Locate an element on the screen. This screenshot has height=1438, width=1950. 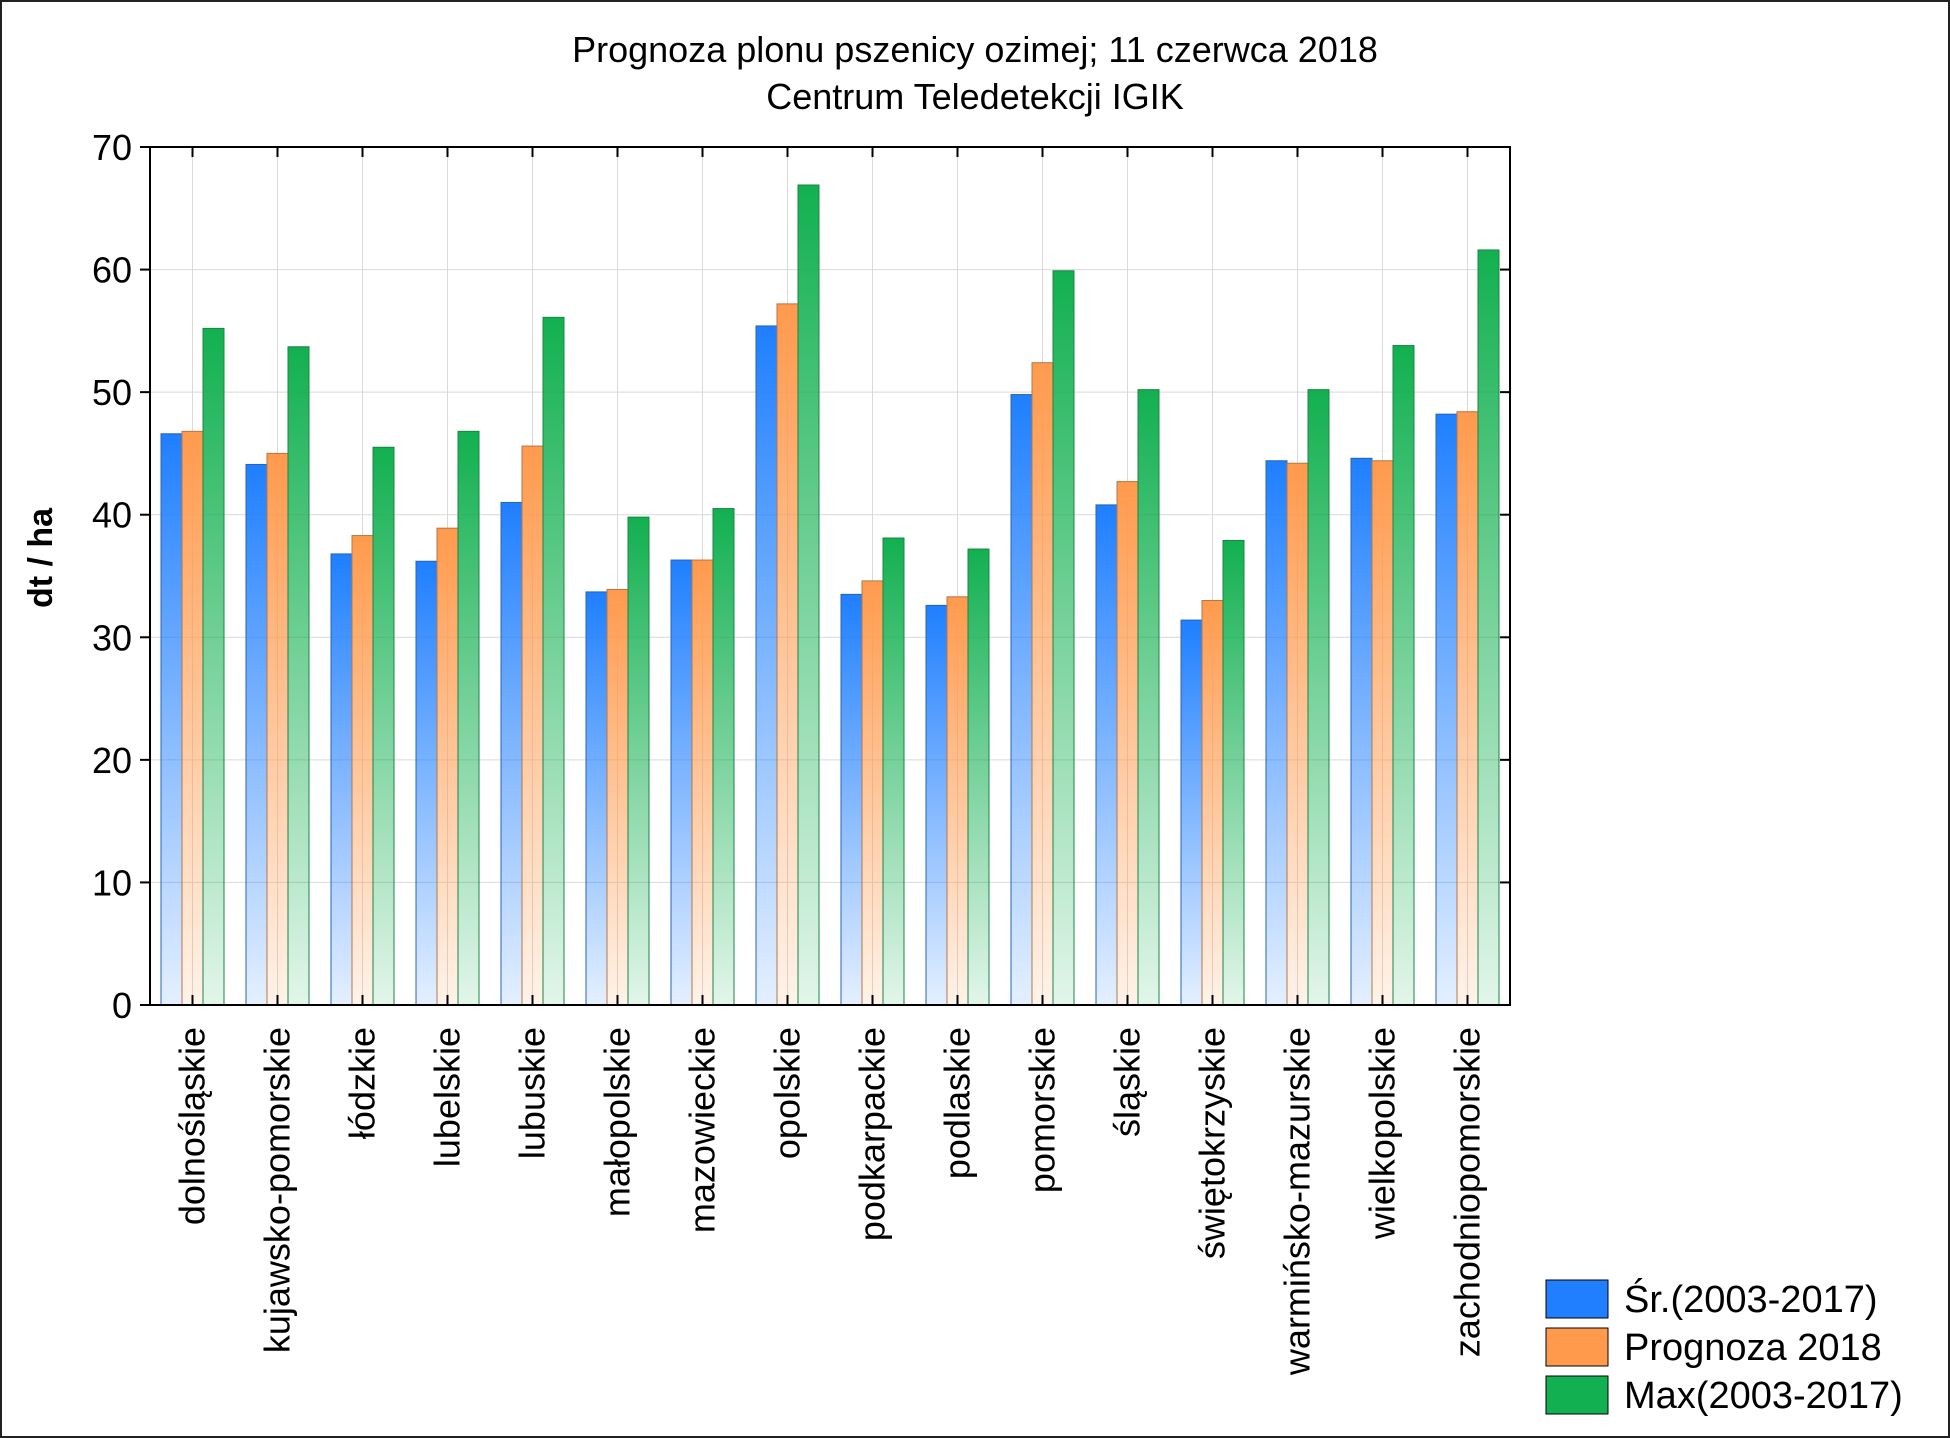
y-tick-label: 20 is located at coordinates (112, 760).